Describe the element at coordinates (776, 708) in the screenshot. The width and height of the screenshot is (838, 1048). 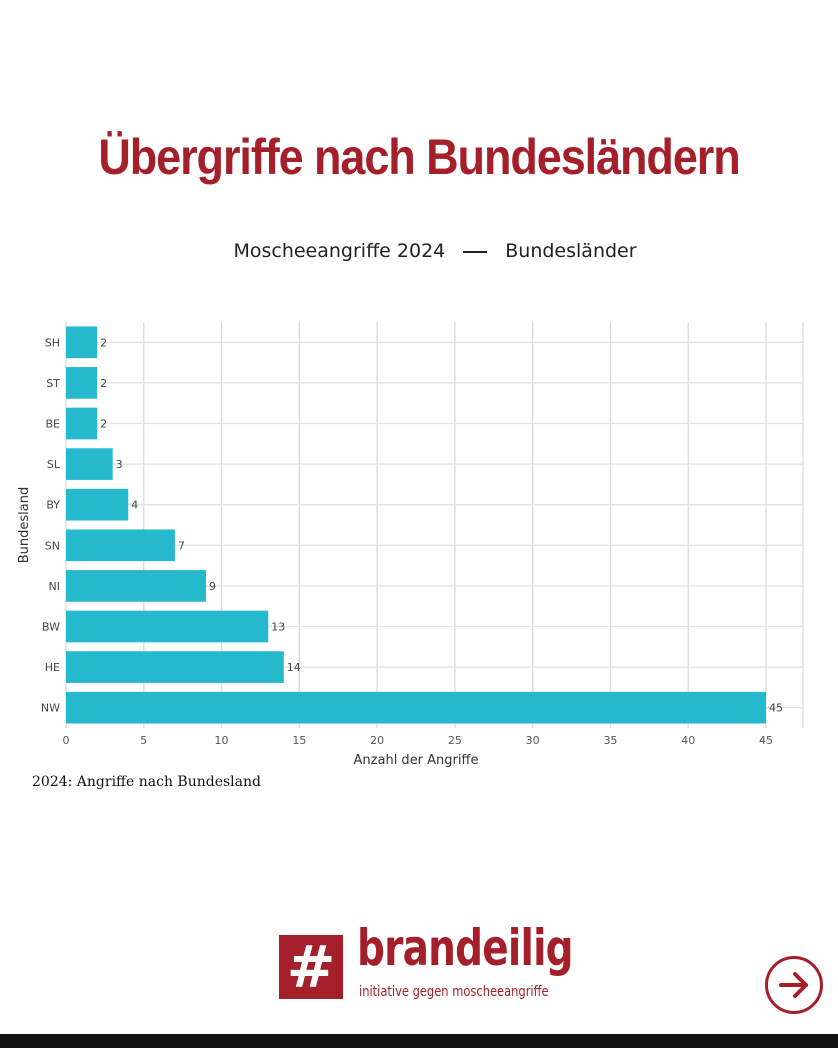
I see `data-label: 45` at that location.